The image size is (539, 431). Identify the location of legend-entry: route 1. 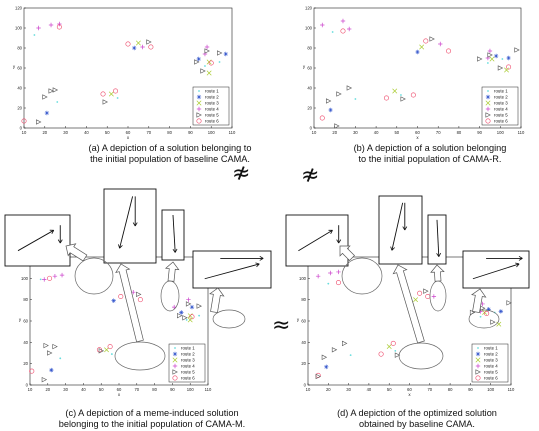
(501, 91).